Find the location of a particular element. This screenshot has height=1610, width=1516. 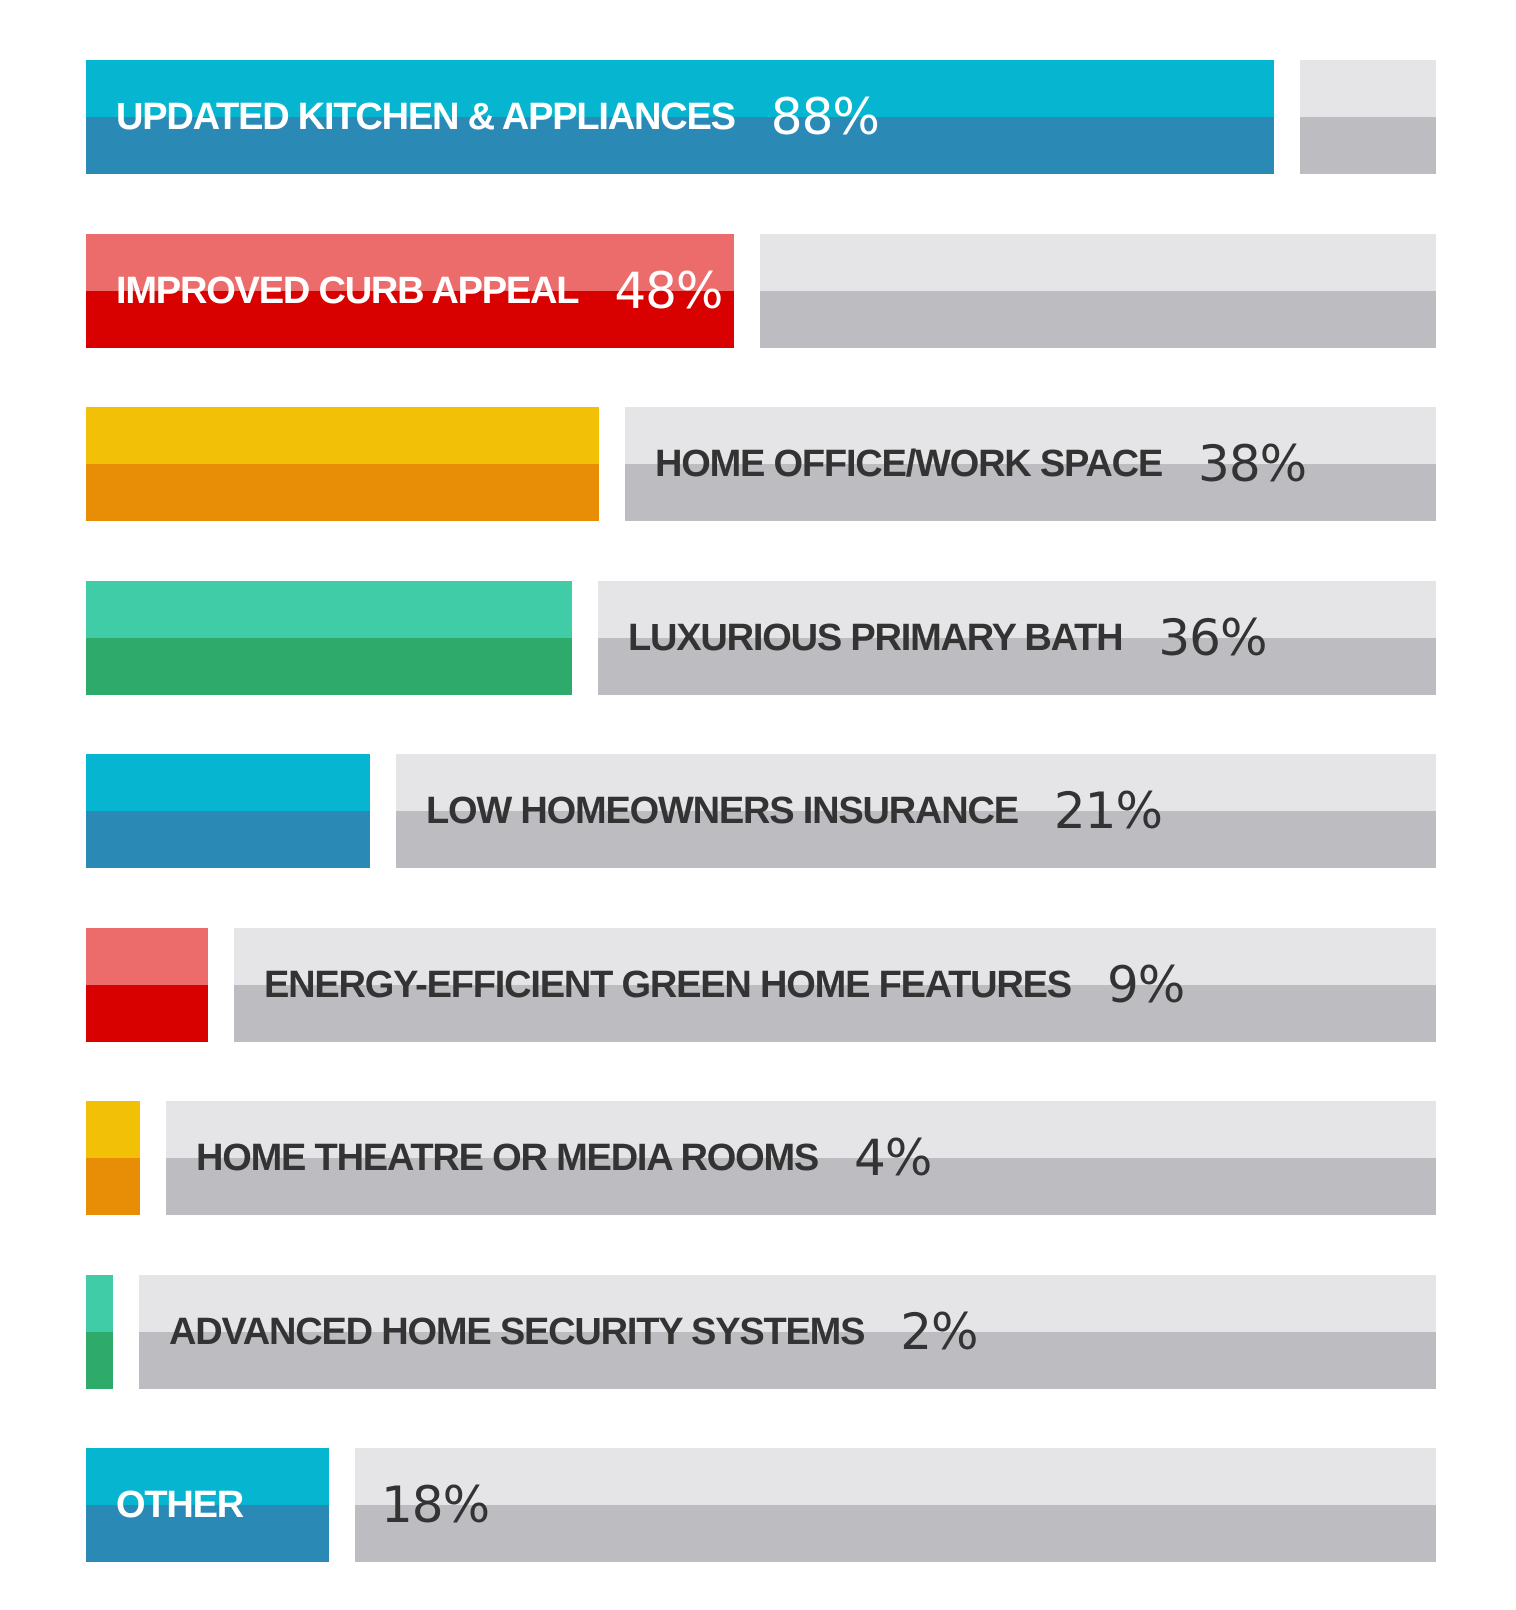

bar-row: ADVANCED HOME SECURITY SYSTEMS 2% is located at coordinates (761, 1332).